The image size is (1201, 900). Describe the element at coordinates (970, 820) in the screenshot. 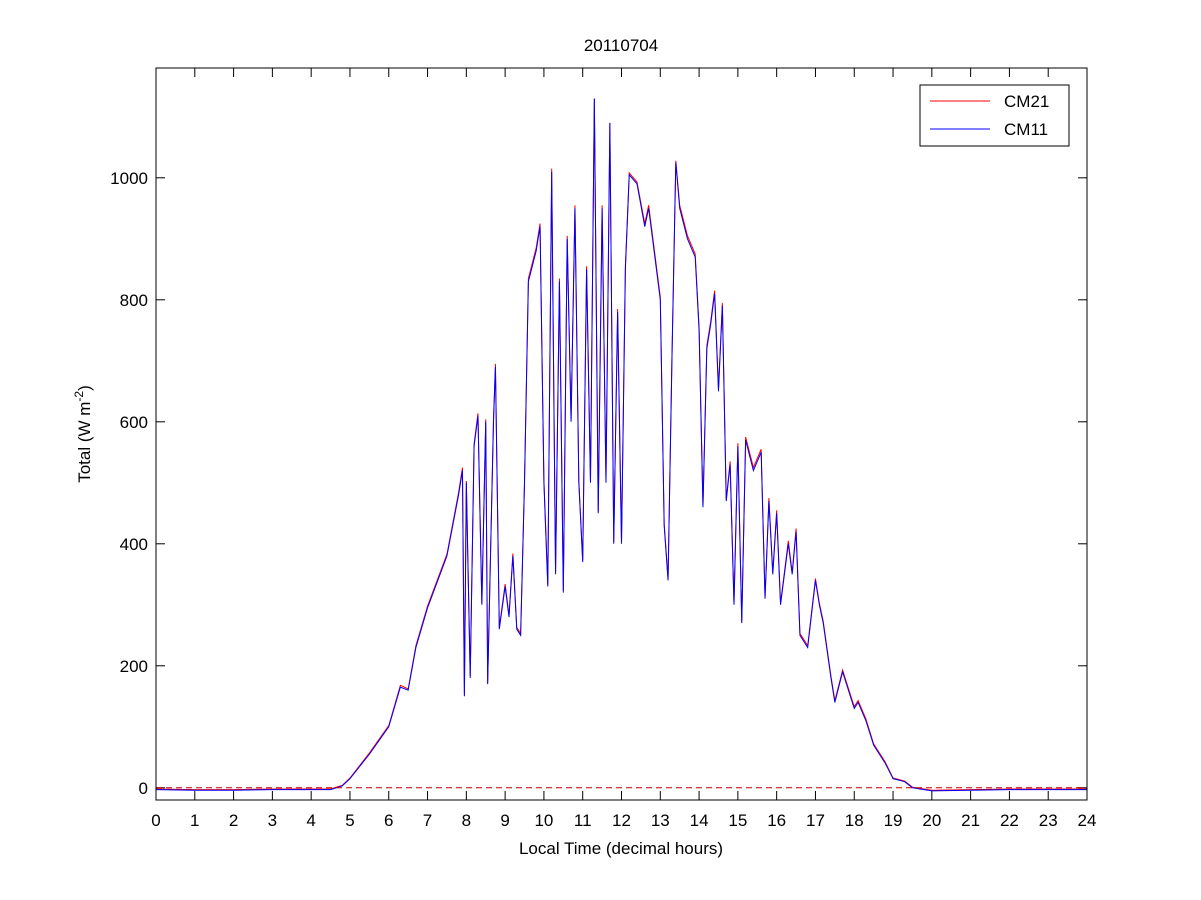

I see `x-tick-label: 21` at that location.